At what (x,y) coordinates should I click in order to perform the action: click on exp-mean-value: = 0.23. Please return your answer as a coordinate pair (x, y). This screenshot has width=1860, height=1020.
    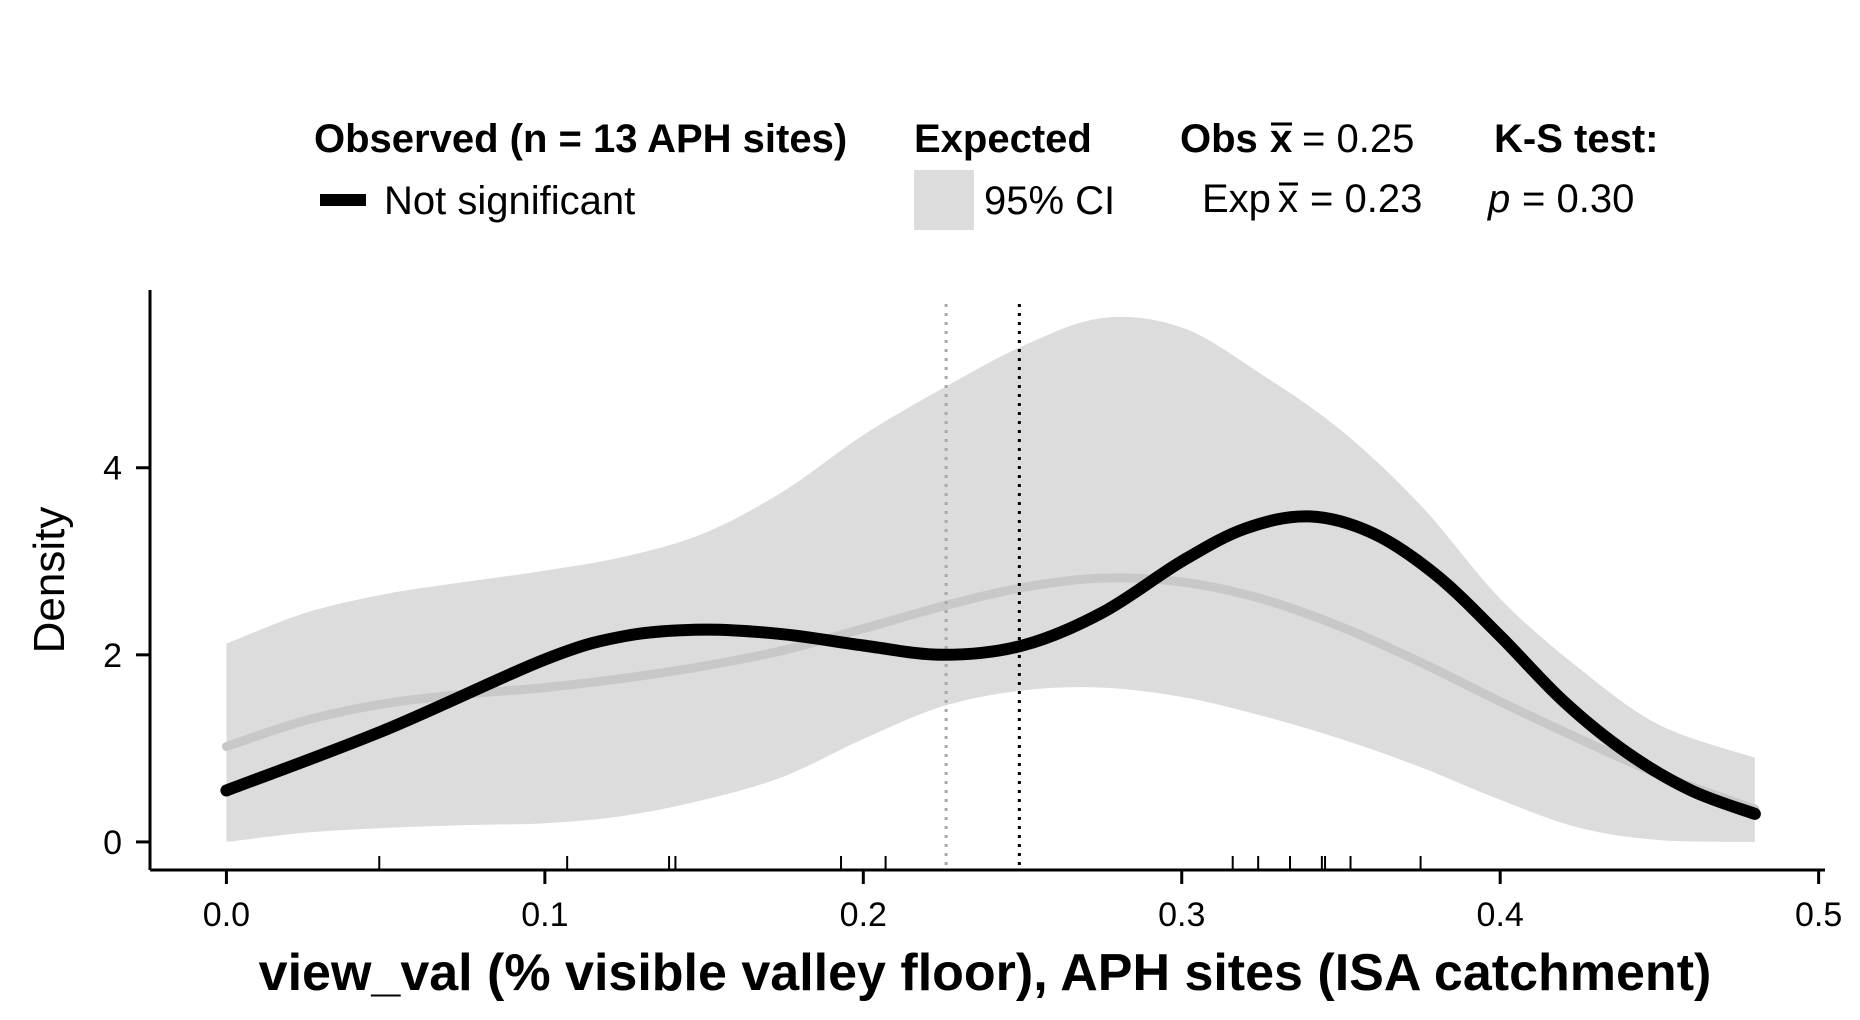
    Looking at the image, I should click on (1366, 199).